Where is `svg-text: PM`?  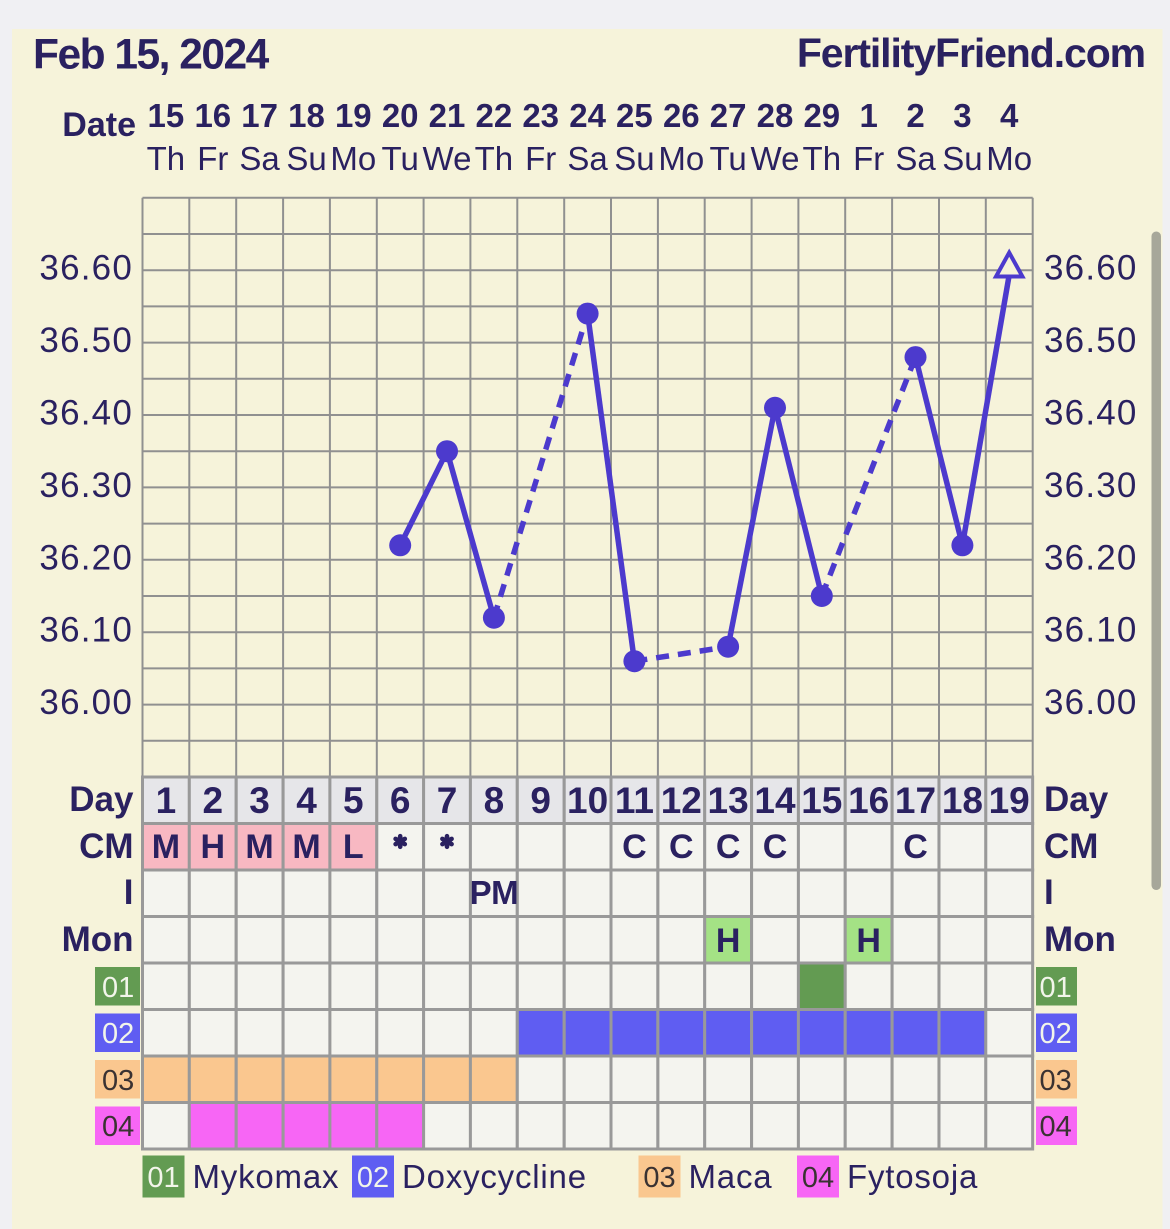
svg-text: PM is located at coordinates (494, 892).